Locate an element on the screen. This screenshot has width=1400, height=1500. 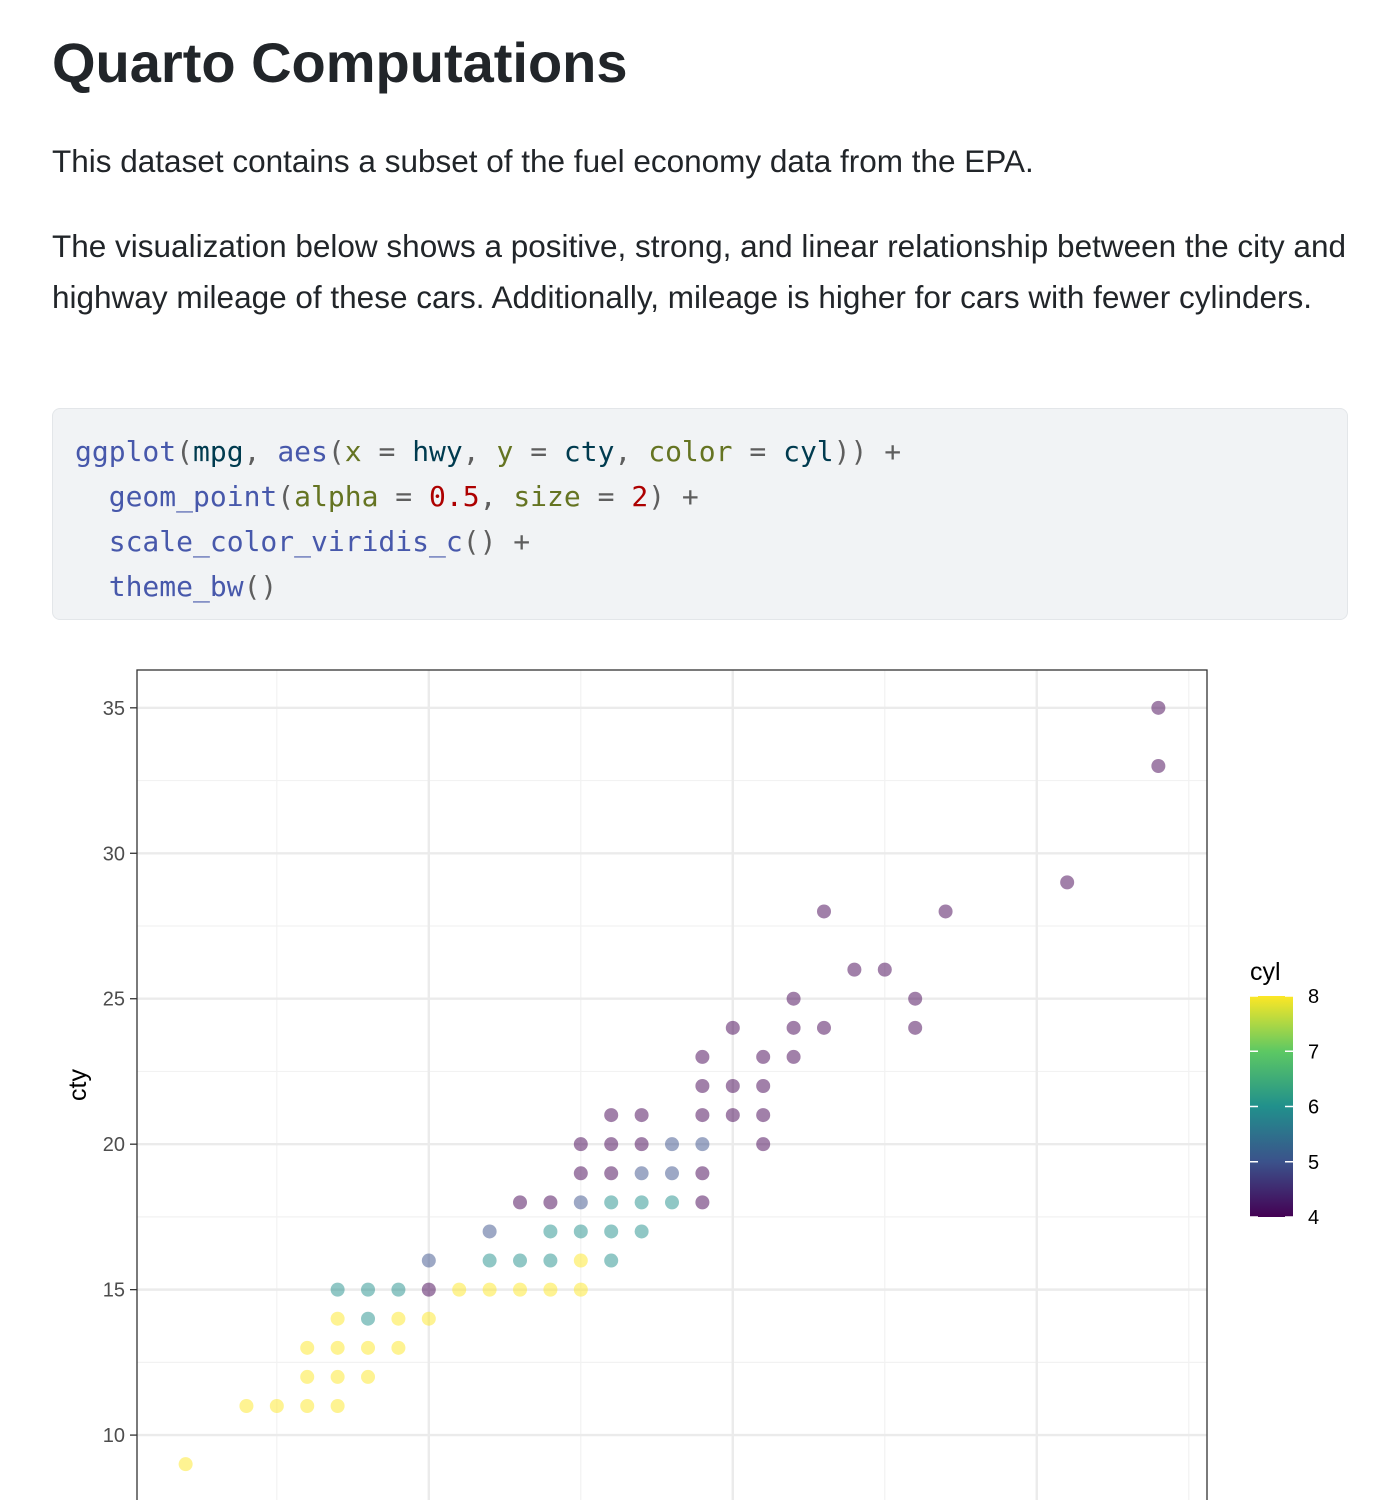
code-token: mpg is located at coordinates (218, 451).